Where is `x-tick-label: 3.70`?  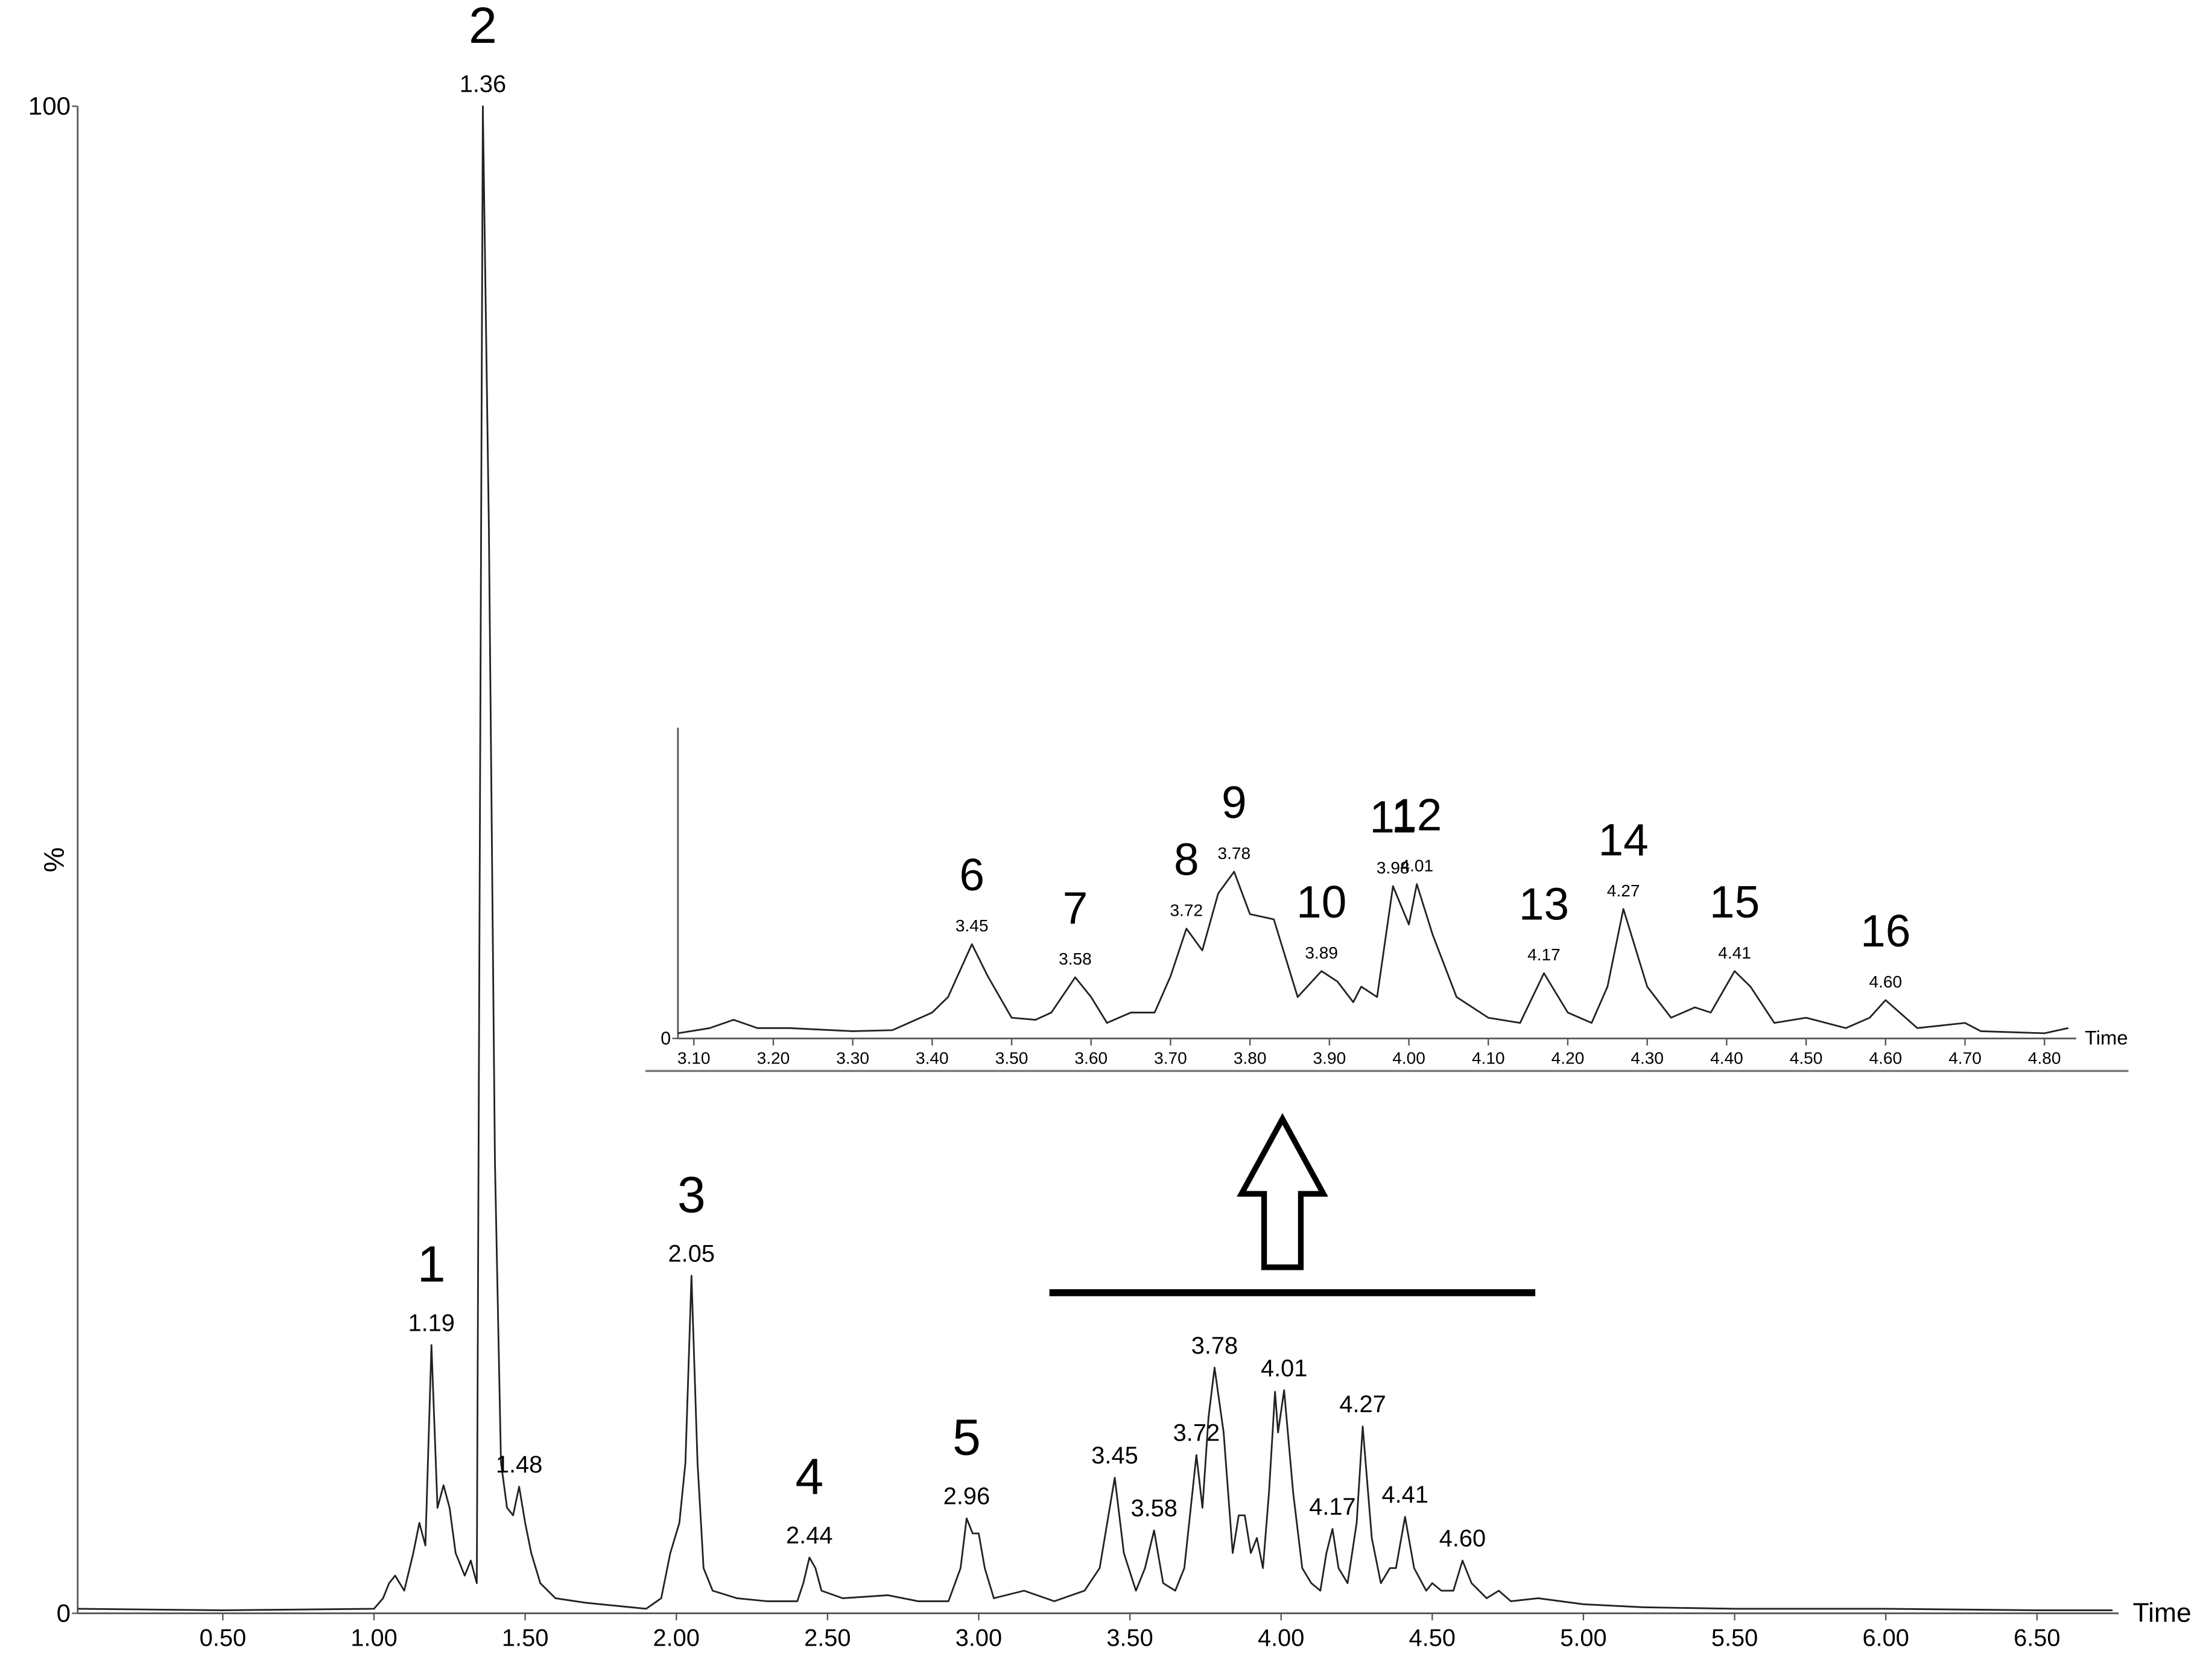 x-tick-label: 3.70 is located at coordinates (1170, 1058).